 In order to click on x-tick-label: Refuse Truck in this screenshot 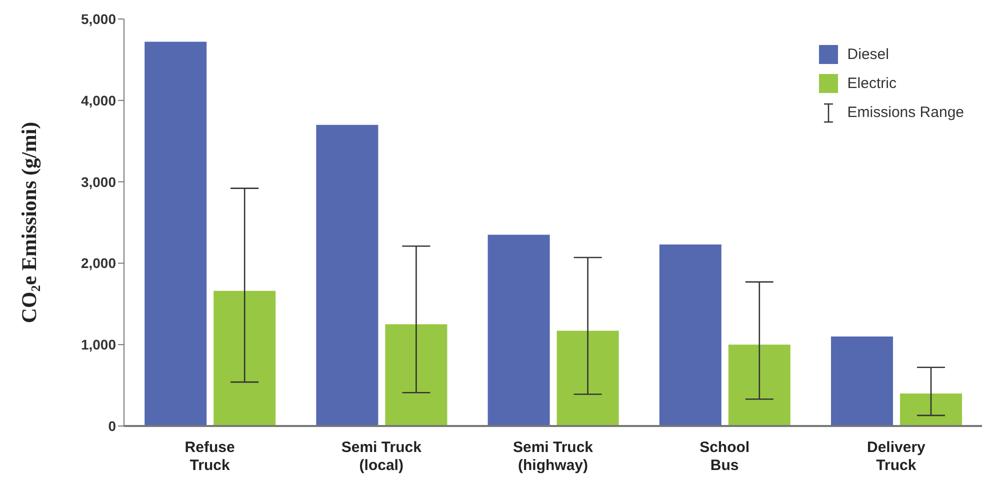, I will do `click(209, 456)`.